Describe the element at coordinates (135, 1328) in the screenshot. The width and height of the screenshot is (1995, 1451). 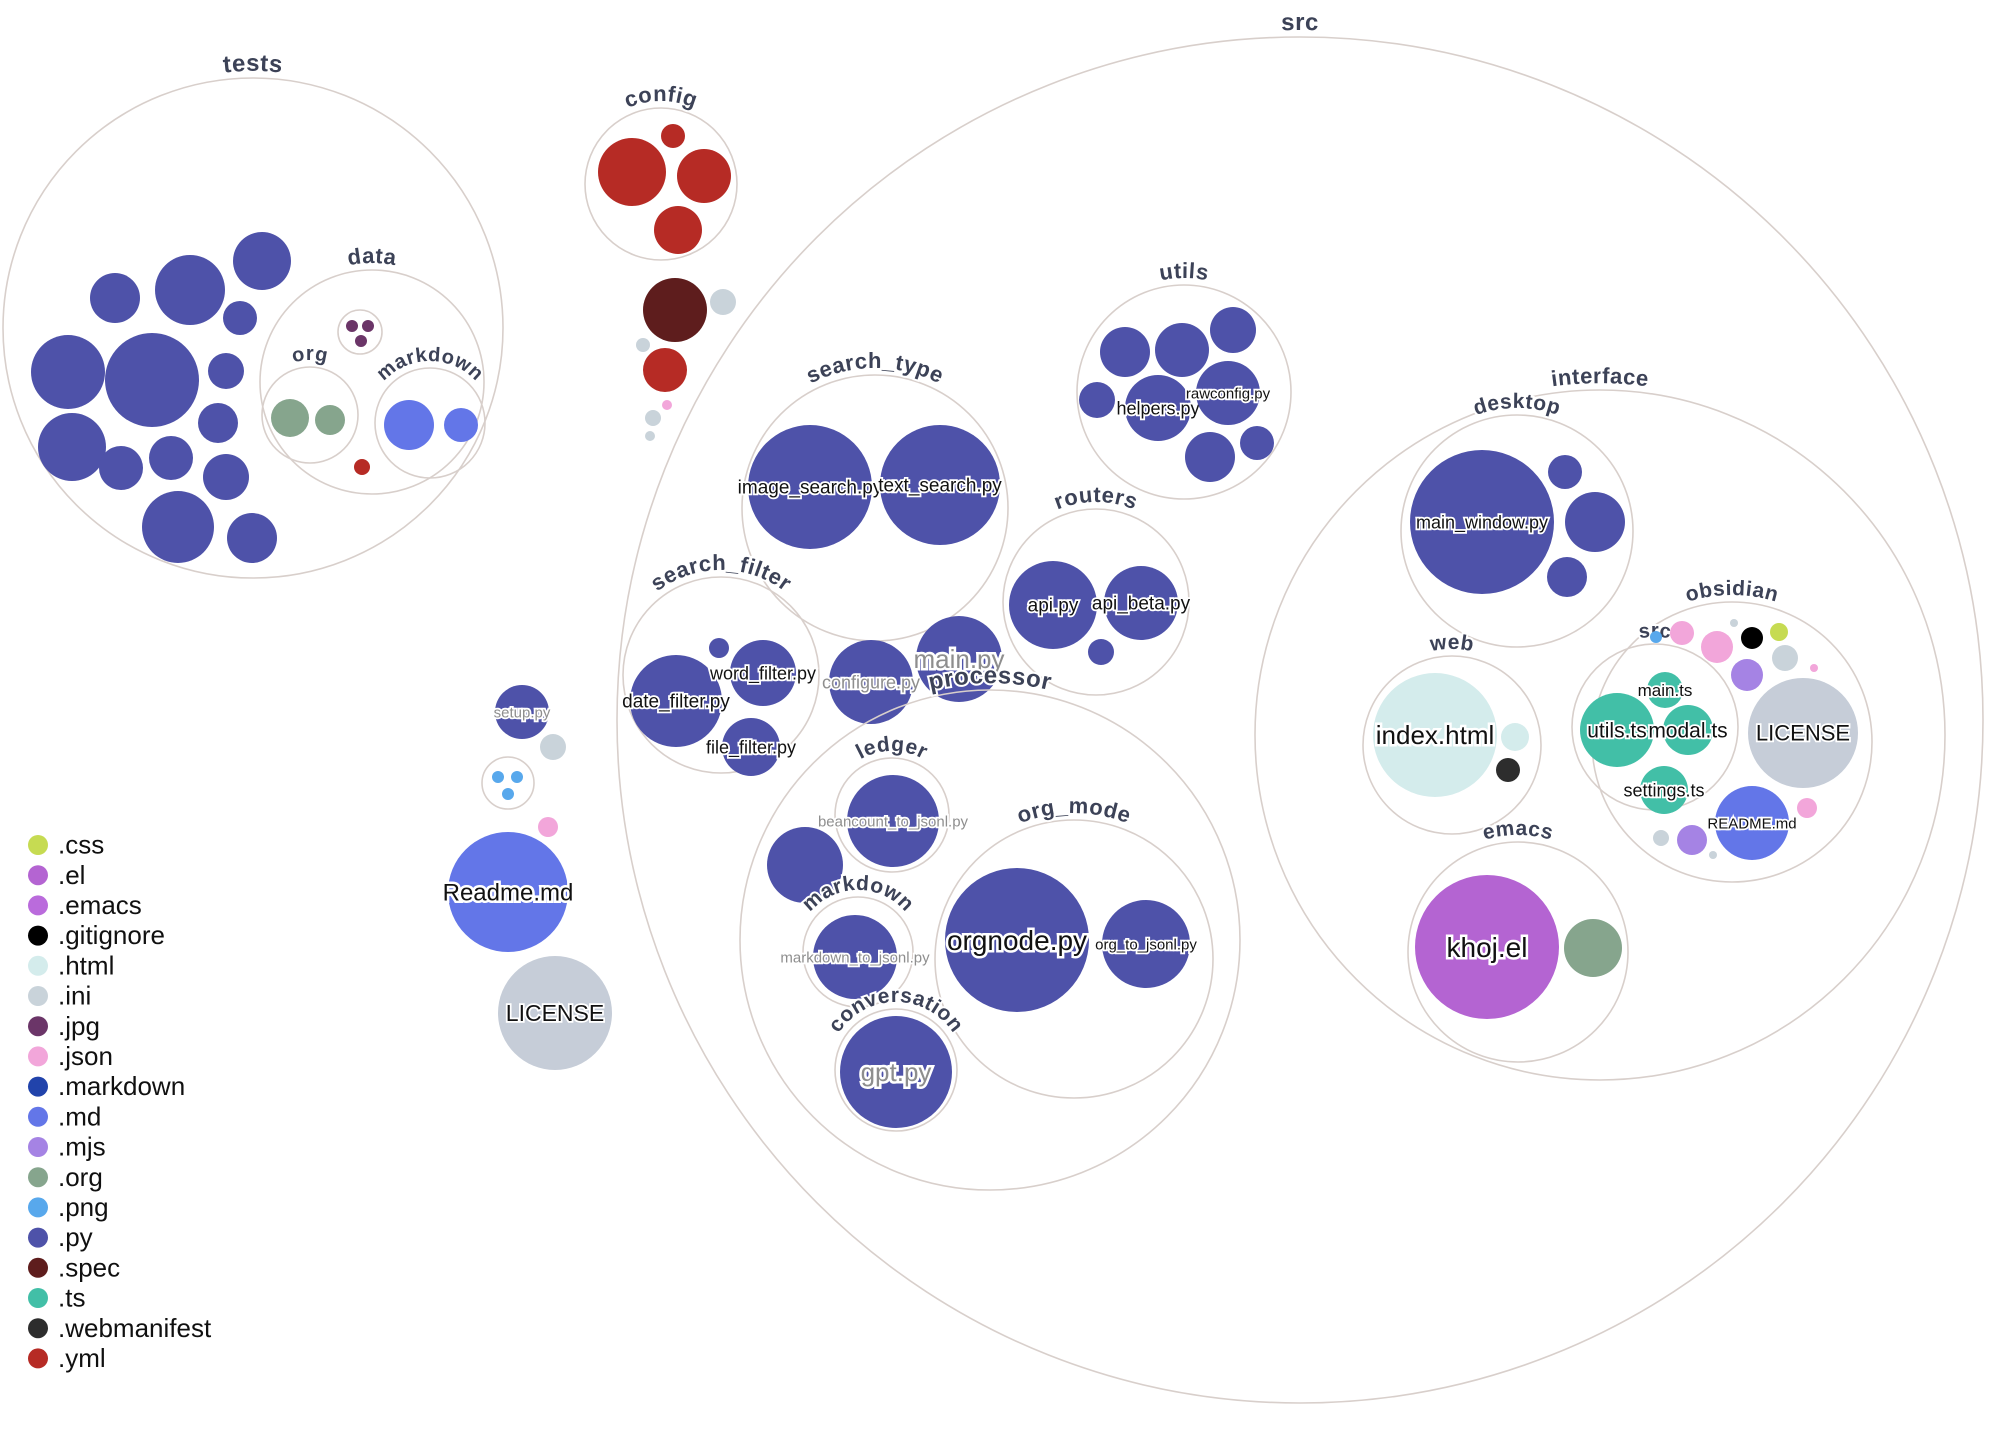
I see `legend-label-webmanifest: .webmanifest` at that location.